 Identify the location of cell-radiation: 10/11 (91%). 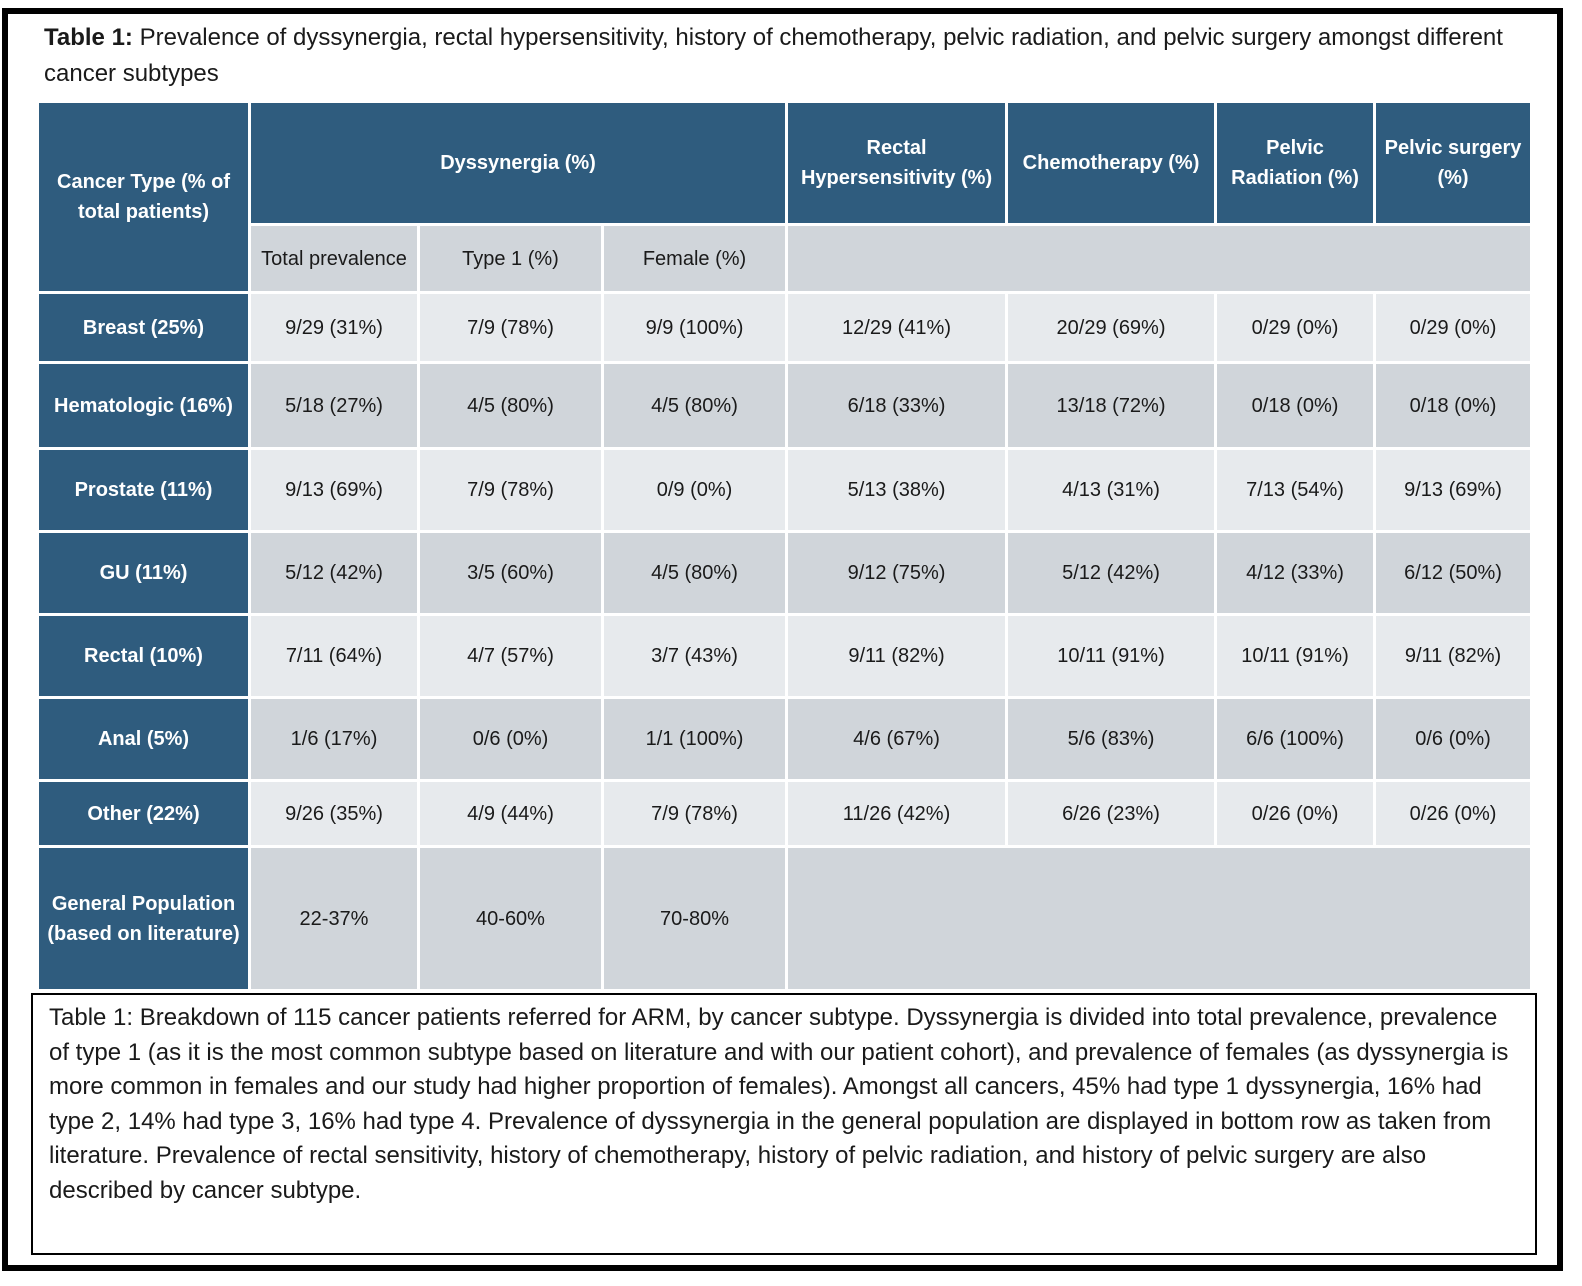
(1295, 656).